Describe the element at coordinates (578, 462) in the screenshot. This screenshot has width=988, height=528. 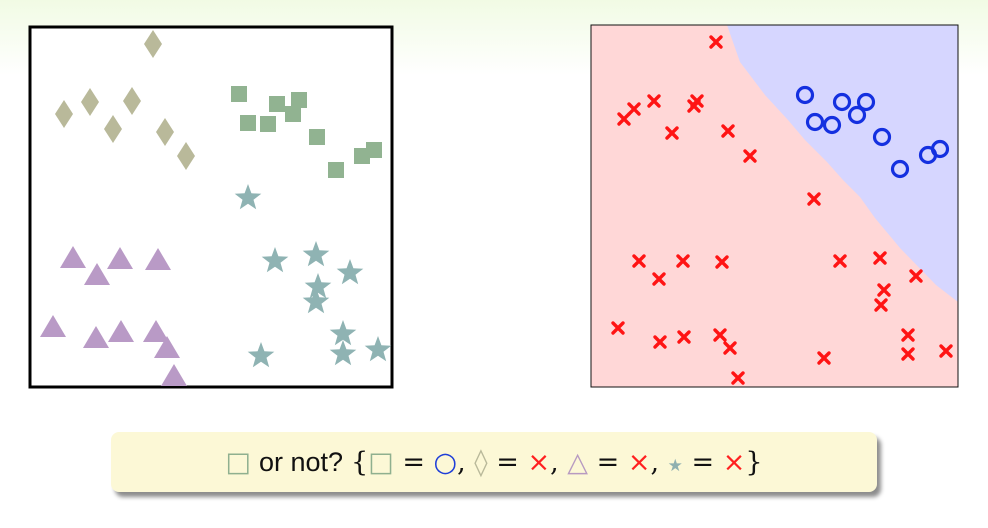
I see `triangle-symbol: △` at that location.